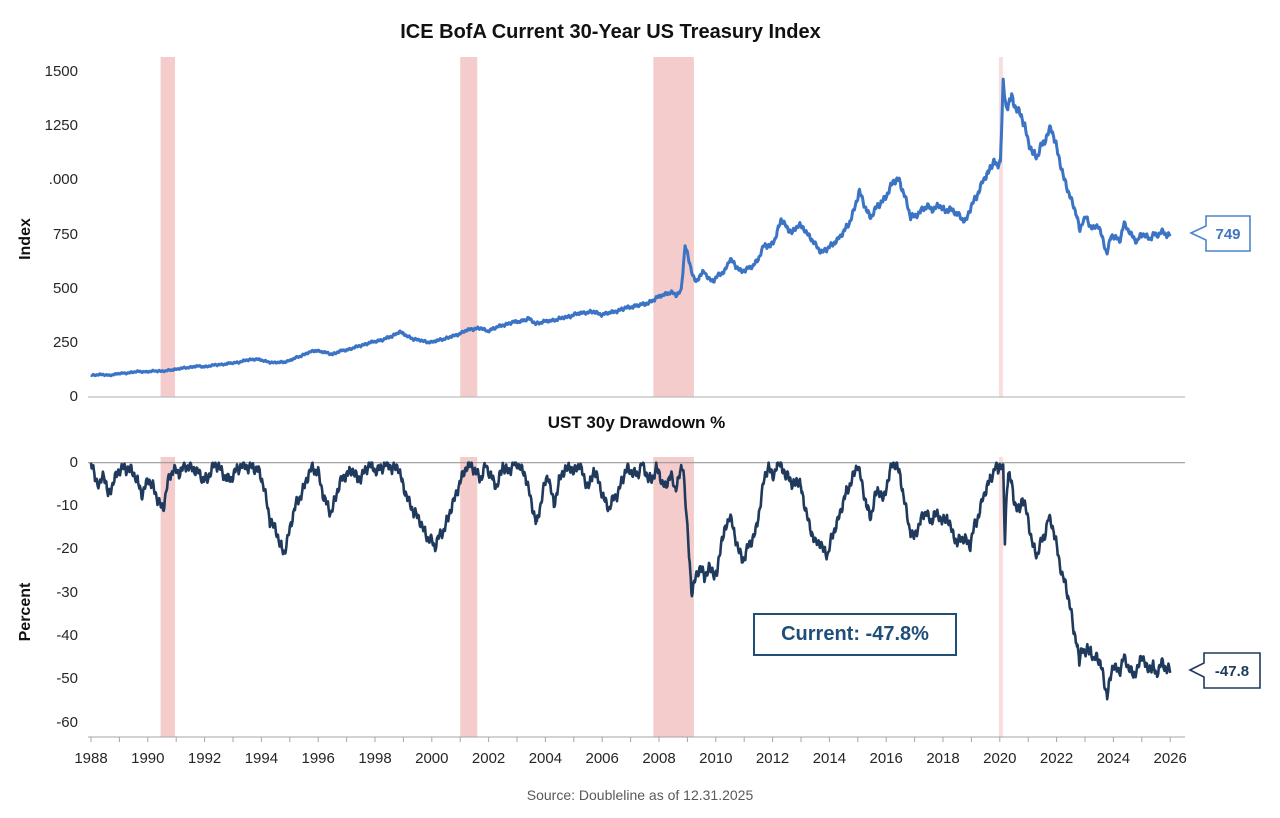 Image resolution: width=1280 pixels, height=818 pixels. What do you see at coordinates (91, 758) in the screenshot?
I see `x-tick-label: 1988` at bounding box center [91, 758].